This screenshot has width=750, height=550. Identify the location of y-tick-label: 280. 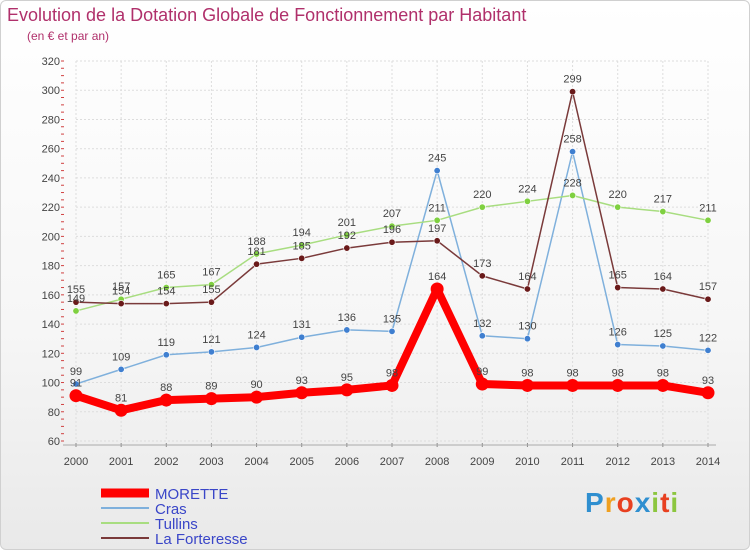
(51, 120).